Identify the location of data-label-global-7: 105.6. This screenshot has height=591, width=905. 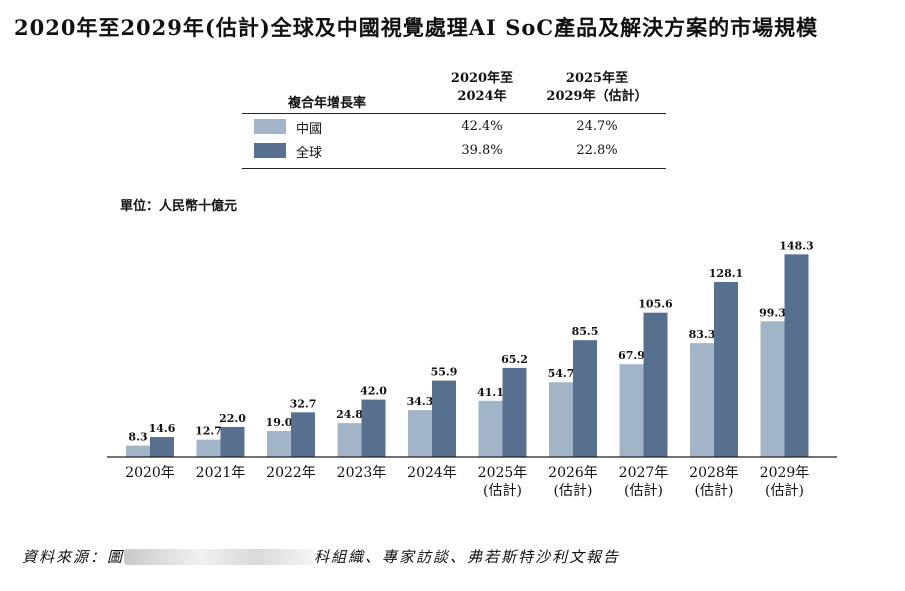
(655, 304).